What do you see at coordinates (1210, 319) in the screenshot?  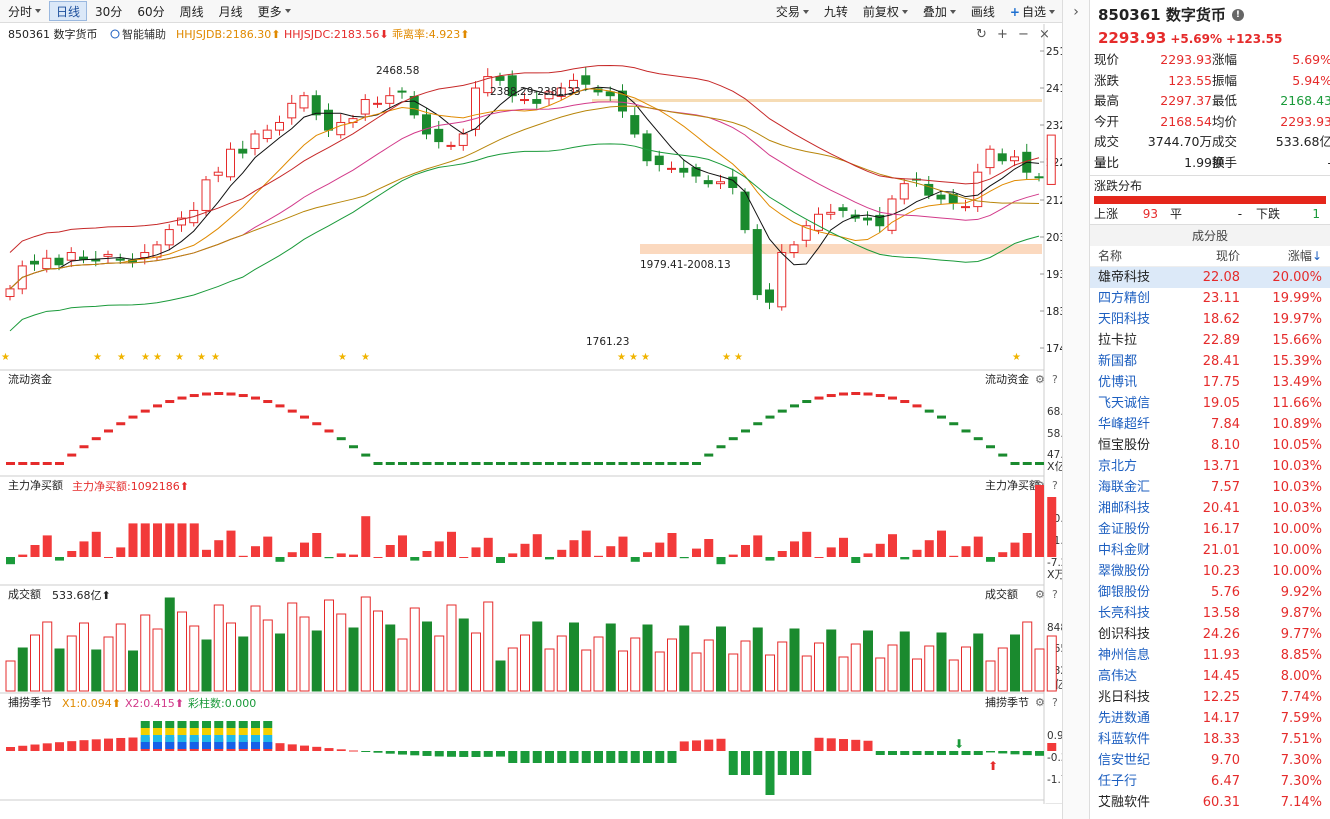 I see `list-item: 天阳科技 18.62 19.97%` at bounding box center [1210, 319].